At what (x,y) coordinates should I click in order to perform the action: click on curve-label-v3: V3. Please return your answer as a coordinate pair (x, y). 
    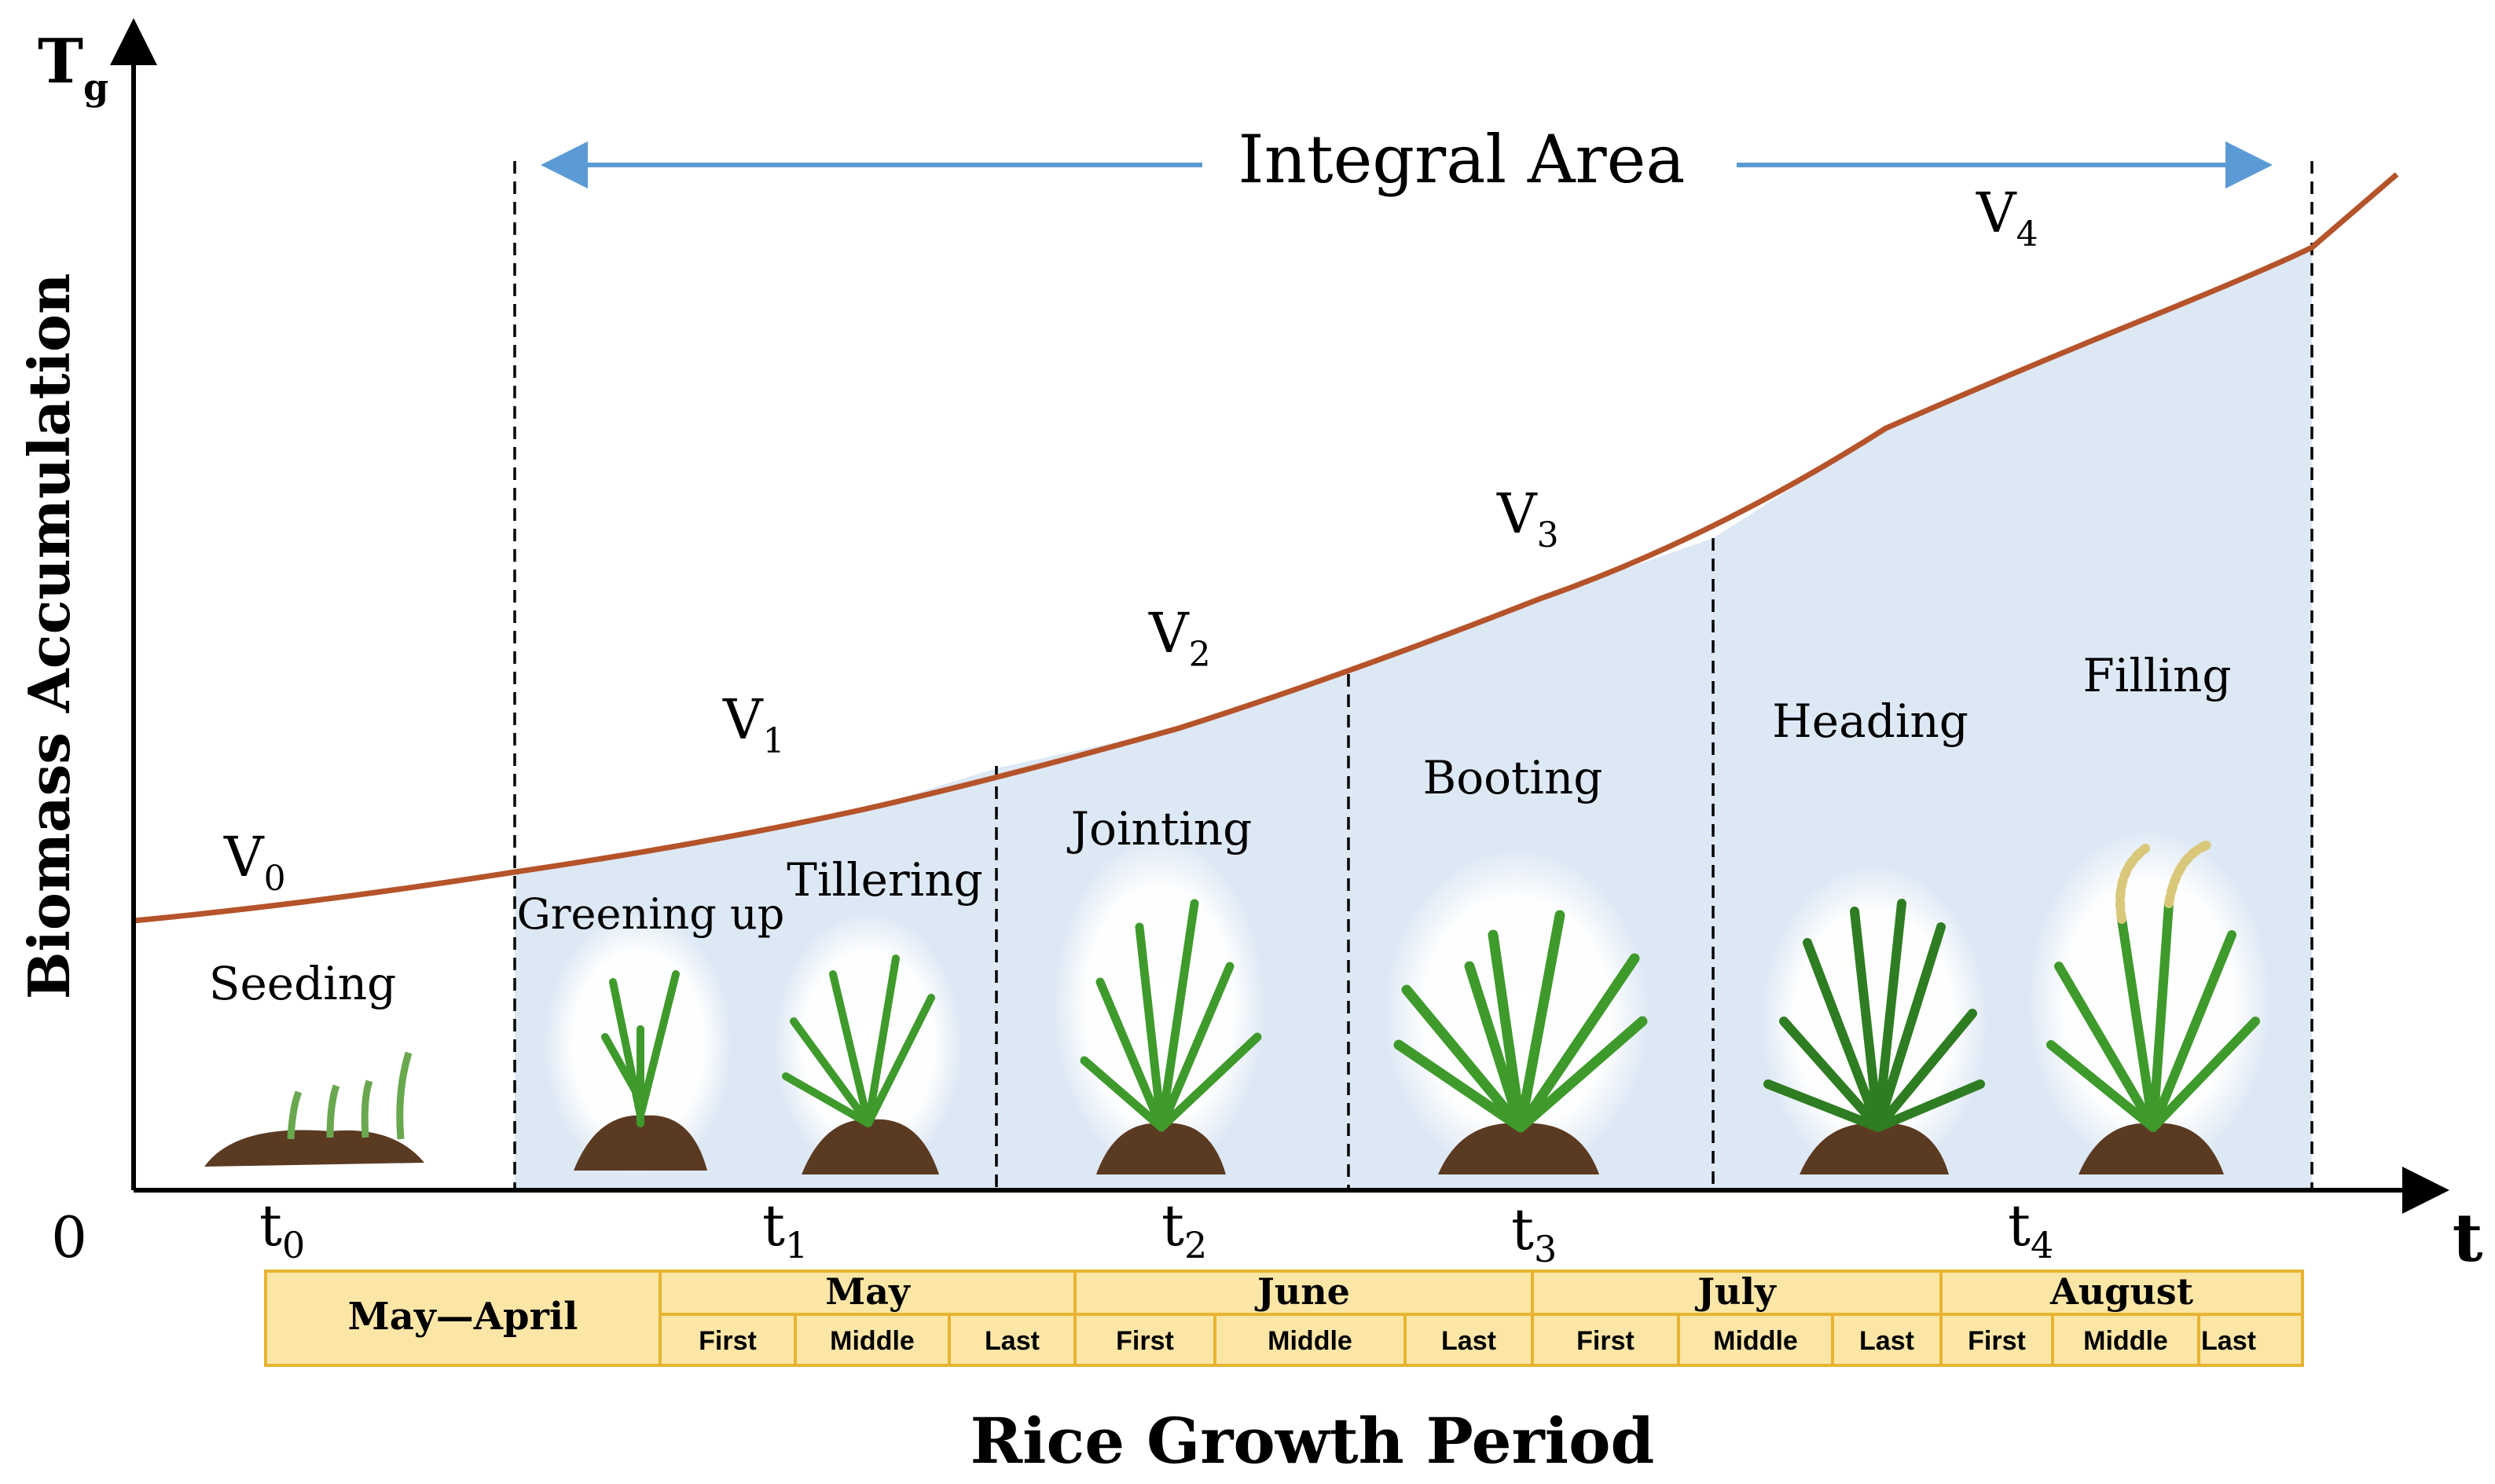
    Looking at the image, I should click on (1527, 518).